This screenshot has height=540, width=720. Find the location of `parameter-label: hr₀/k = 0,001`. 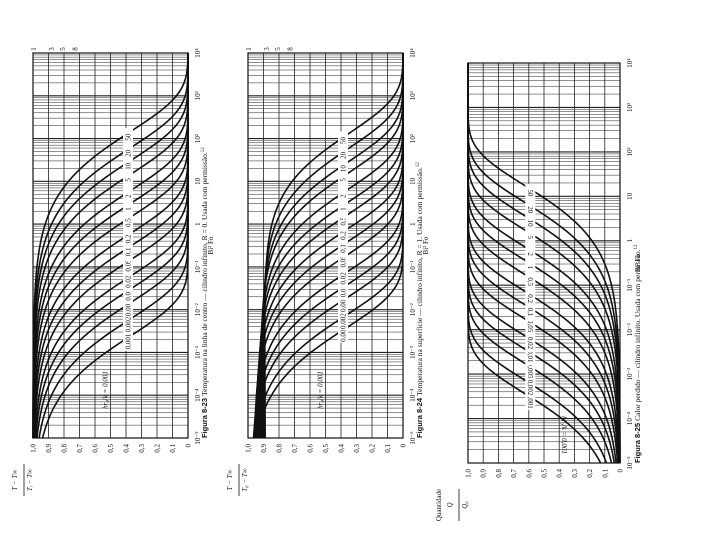

parameter-label: hr₀/k = 0,001 is located at coordinates (105, 390).